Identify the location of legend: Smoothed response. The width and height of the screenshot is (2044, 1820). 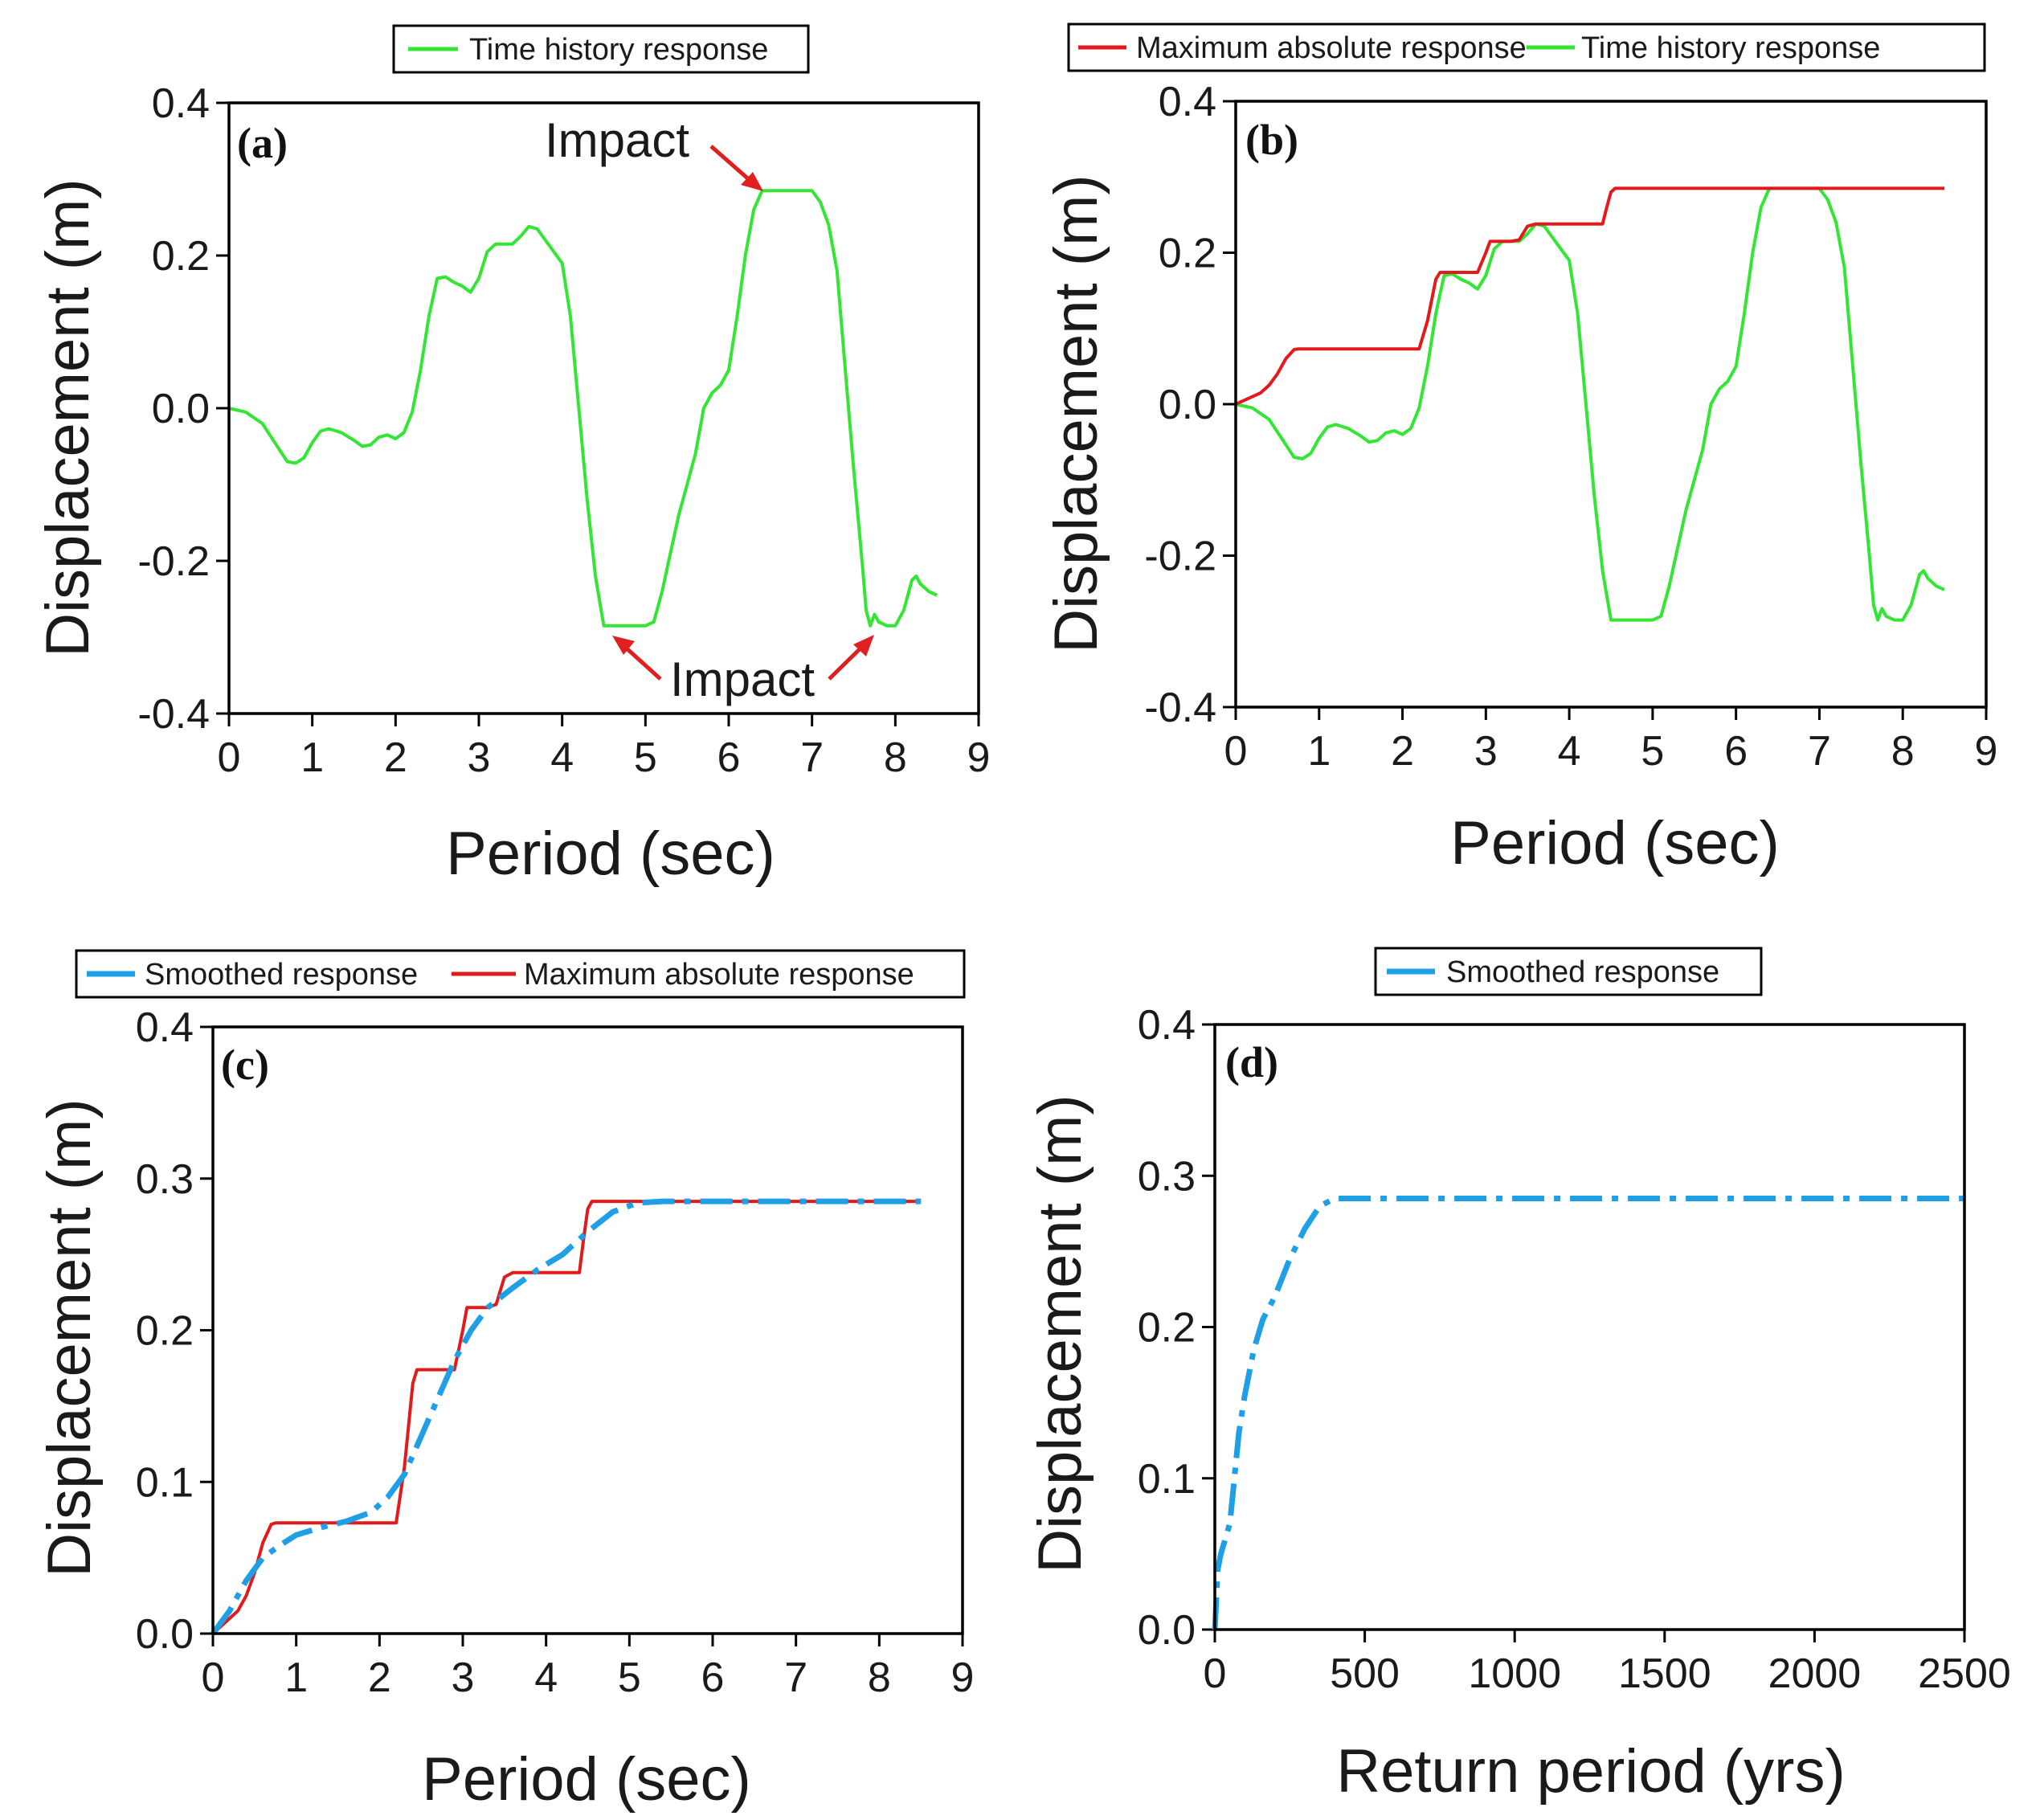
(1568, 971).